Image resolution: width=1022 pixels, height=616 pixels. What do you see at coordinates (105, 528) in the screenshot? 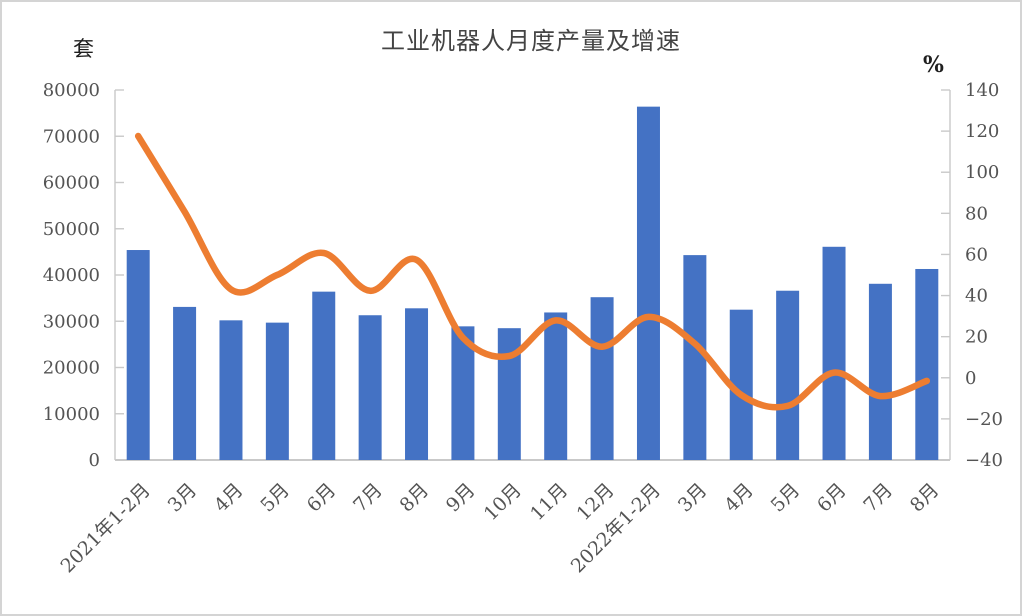
I see `x-axis-category-label: 2021年1-2月` at bounding box center [105, 528].